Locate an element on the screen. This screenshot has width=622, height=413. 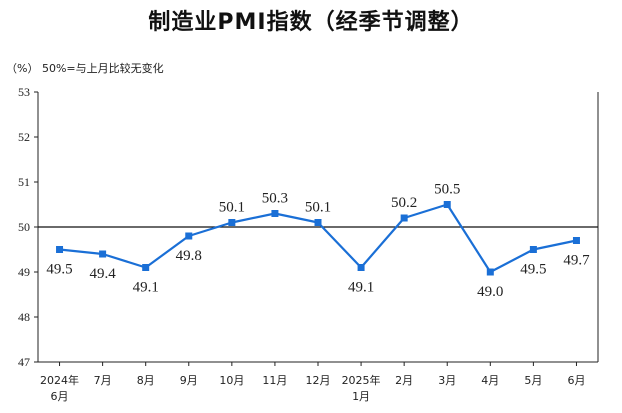
unit-note: （%） 50%=与上月比较无变化 is located at coordinates (85, 68).